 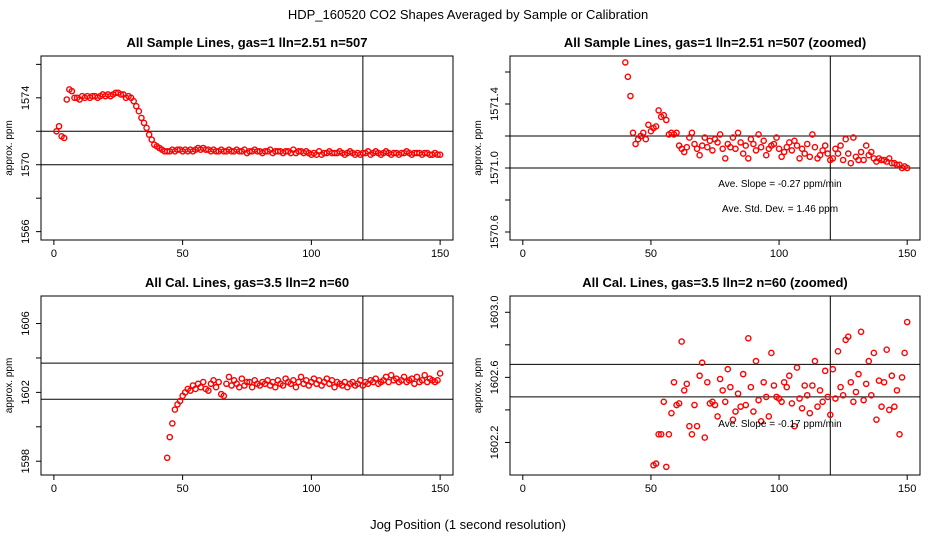 I want to click on plot-frame, so click(x=715, y=385).